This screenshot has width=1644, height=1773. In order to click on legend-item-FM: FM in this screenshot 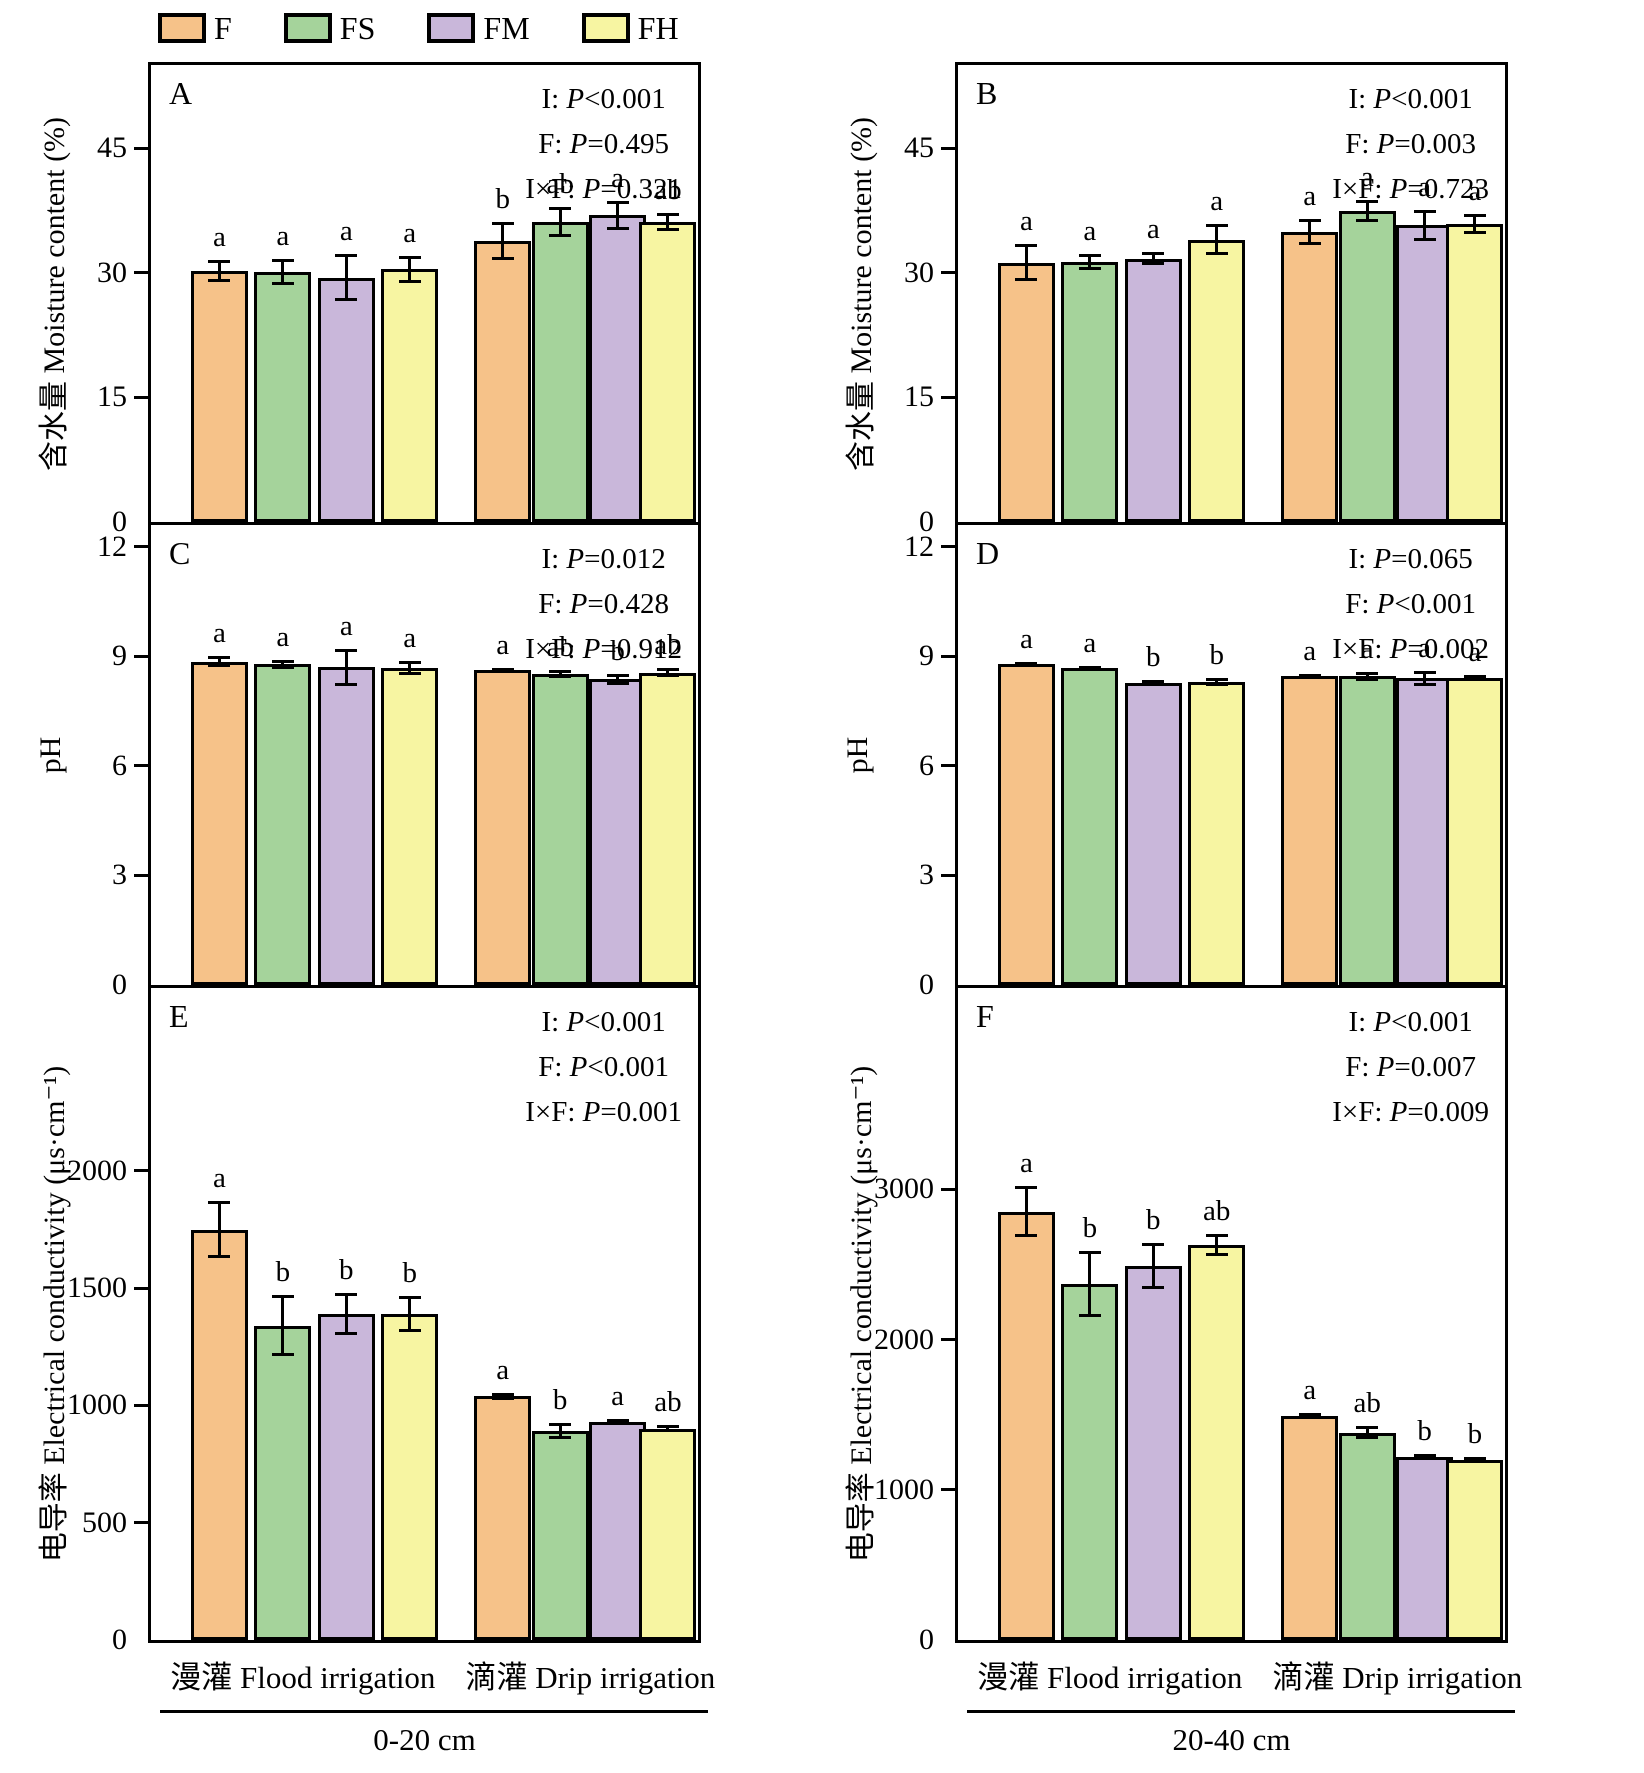, I will do `click(478, 28)`.